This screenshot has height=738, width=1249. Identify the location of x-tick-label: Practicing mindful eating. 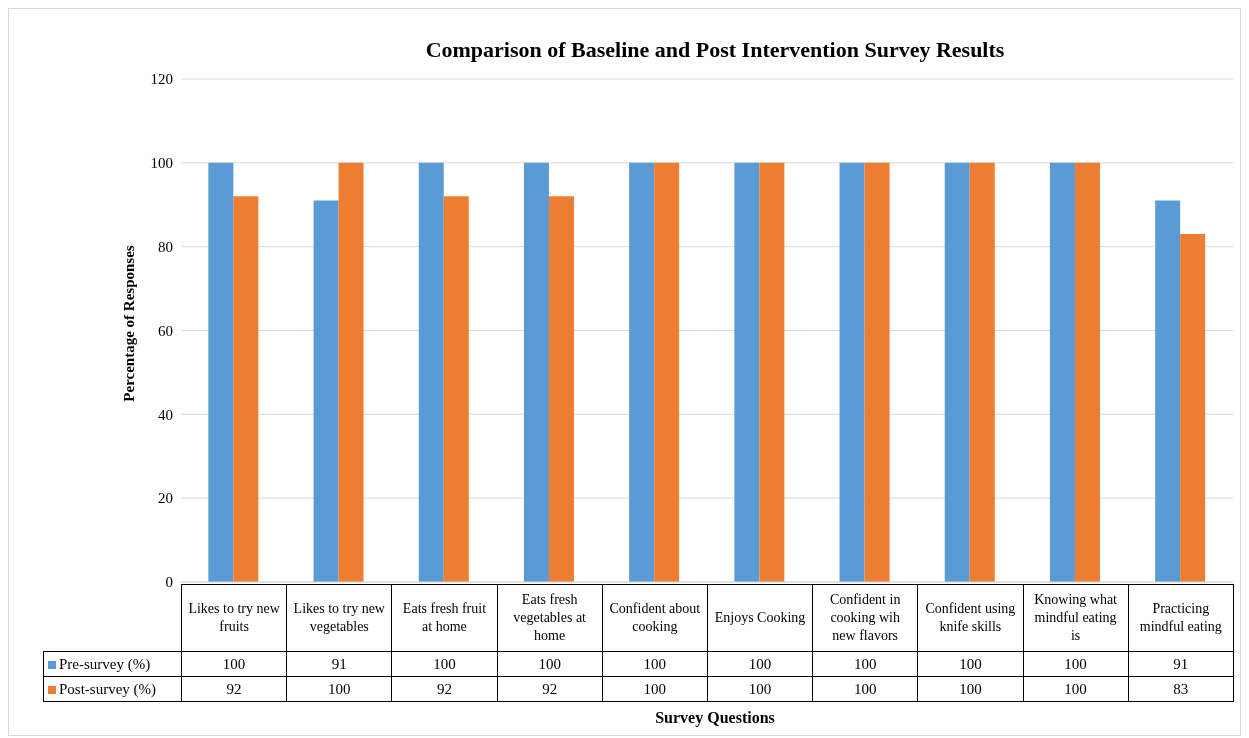
(1181, 618).